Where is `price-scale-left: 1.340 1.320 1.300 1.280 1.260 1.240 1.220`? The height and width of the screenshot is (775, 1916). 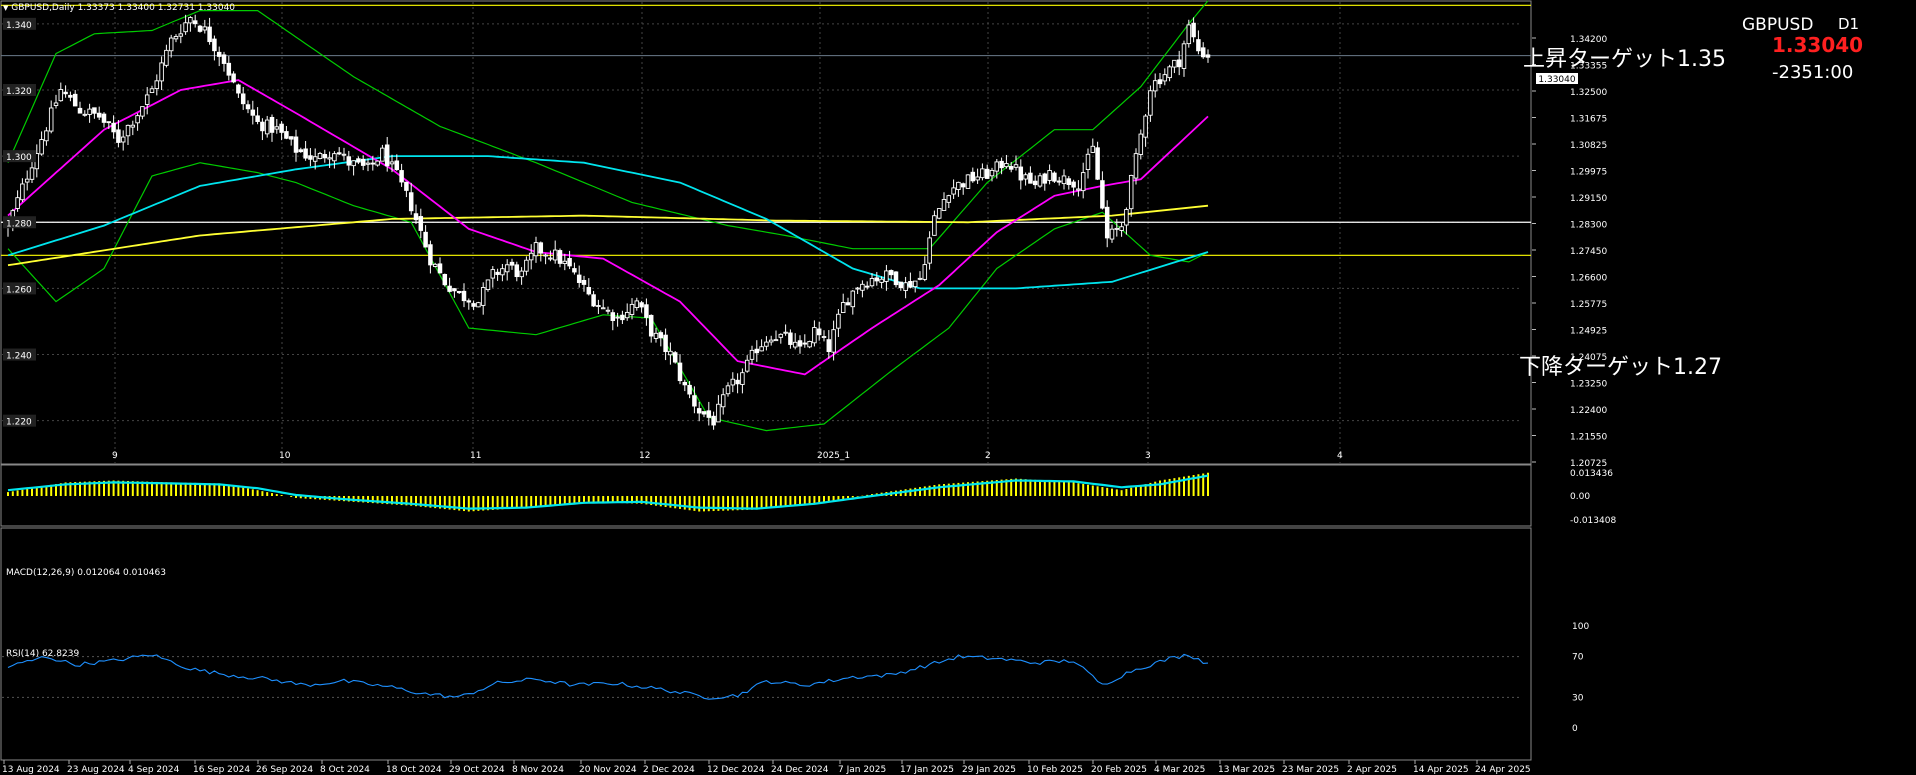 price-scale-left: 1.340 1.320 1.300 1.280 1.260 1.240 1.220 is located at coordinates (19, 222).